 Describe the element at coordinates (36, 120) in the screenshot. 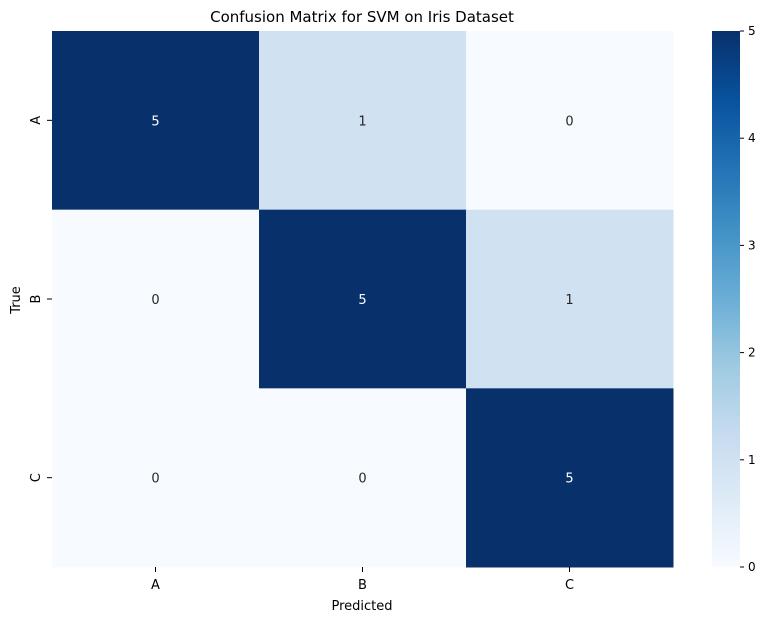

I see `y-tick-label-A: A` at that location.